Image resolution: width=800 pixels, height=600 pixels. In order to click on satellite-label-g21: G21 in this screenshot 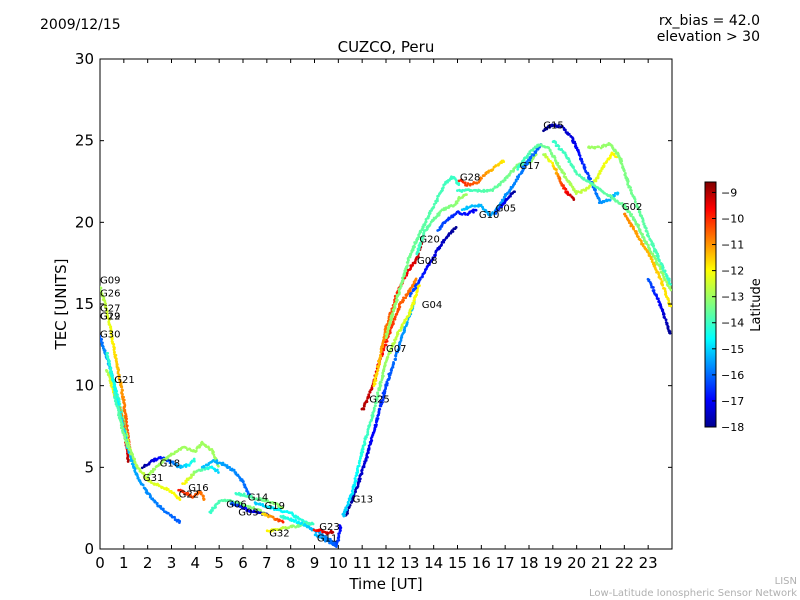, I will do `click(124, 380)`.